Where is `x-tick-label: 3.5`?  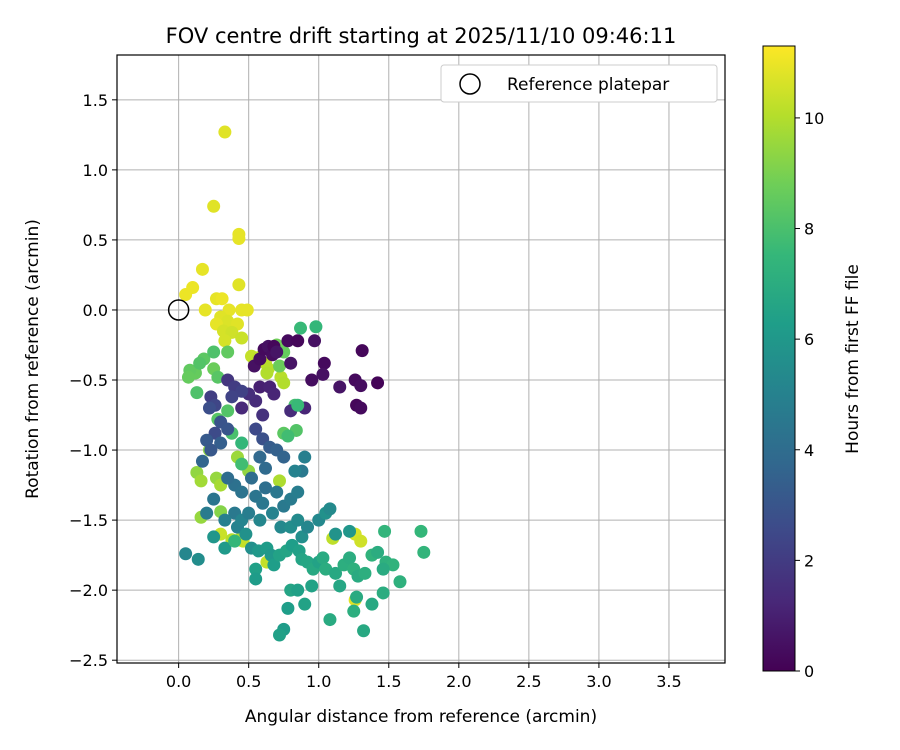
x-tick-label: 3.5 is located at coordinates (668, 681).